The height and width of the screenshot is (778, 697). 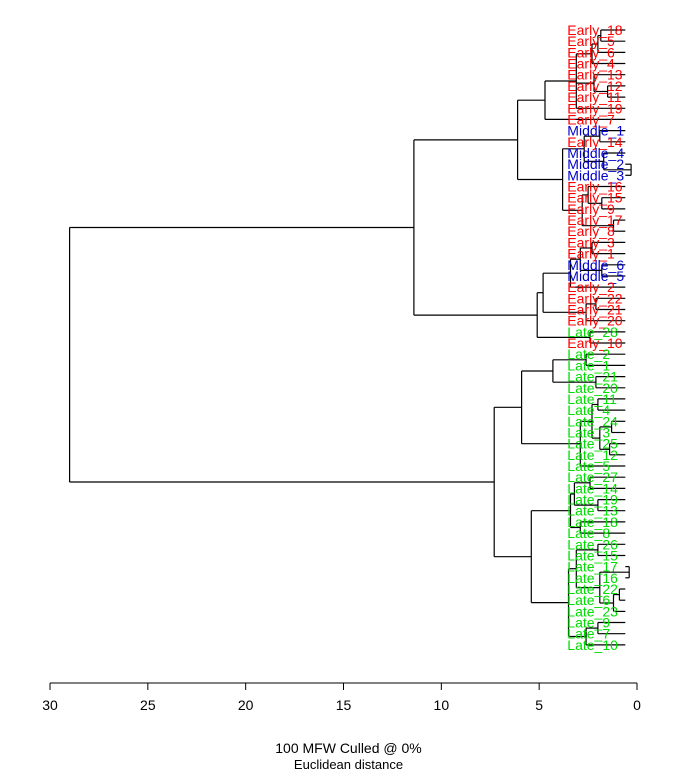 I want to click on leaf-label-early-2: Early_2, so click(x=591, y=287).